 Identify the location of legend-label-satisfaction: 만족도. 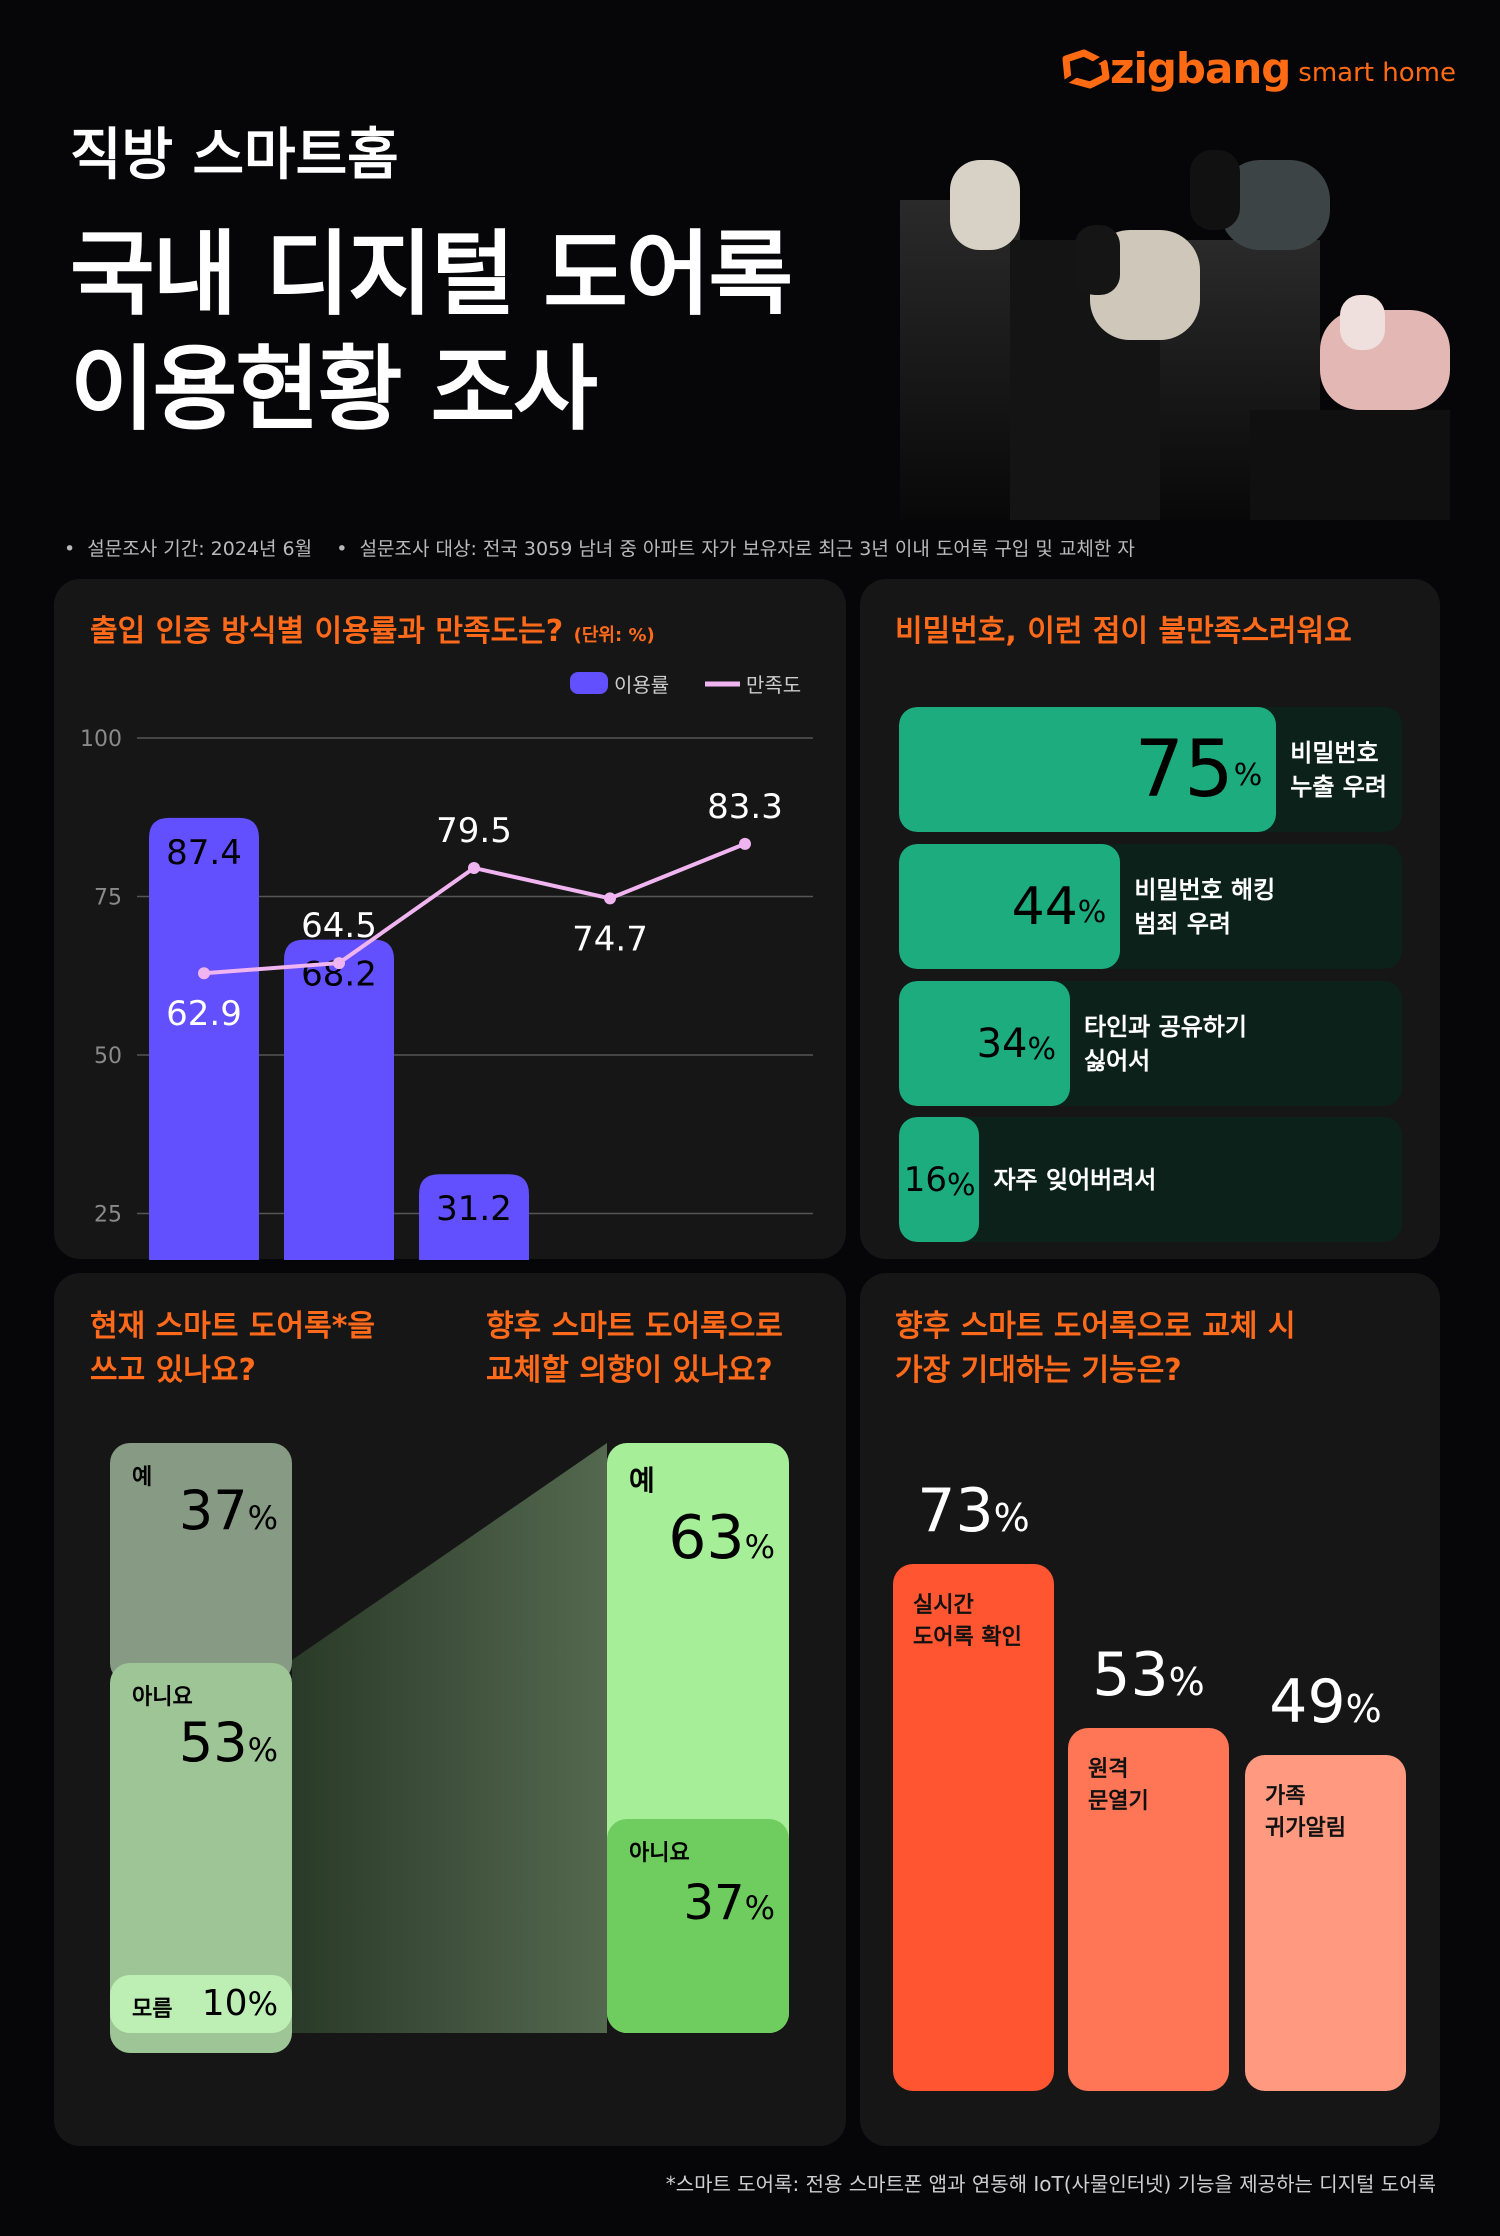
(773, 685).